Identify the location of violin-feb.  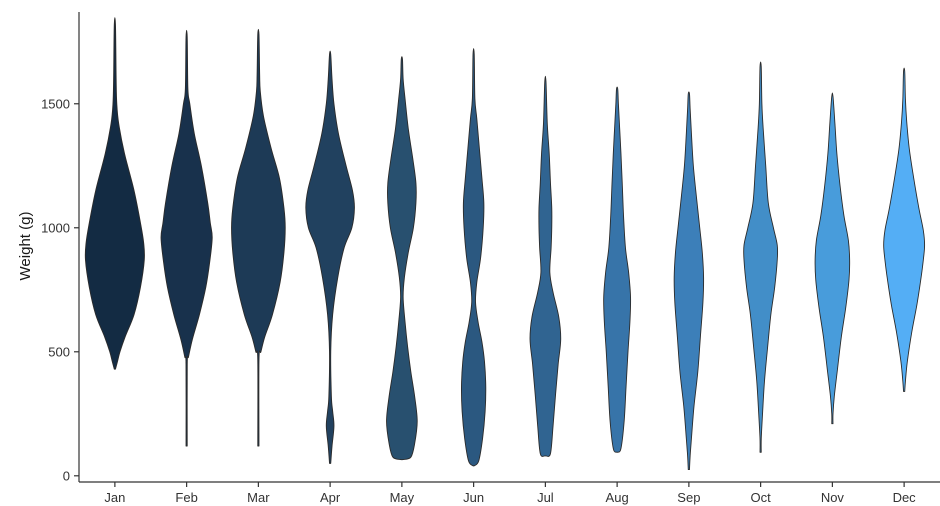
(186, 238).